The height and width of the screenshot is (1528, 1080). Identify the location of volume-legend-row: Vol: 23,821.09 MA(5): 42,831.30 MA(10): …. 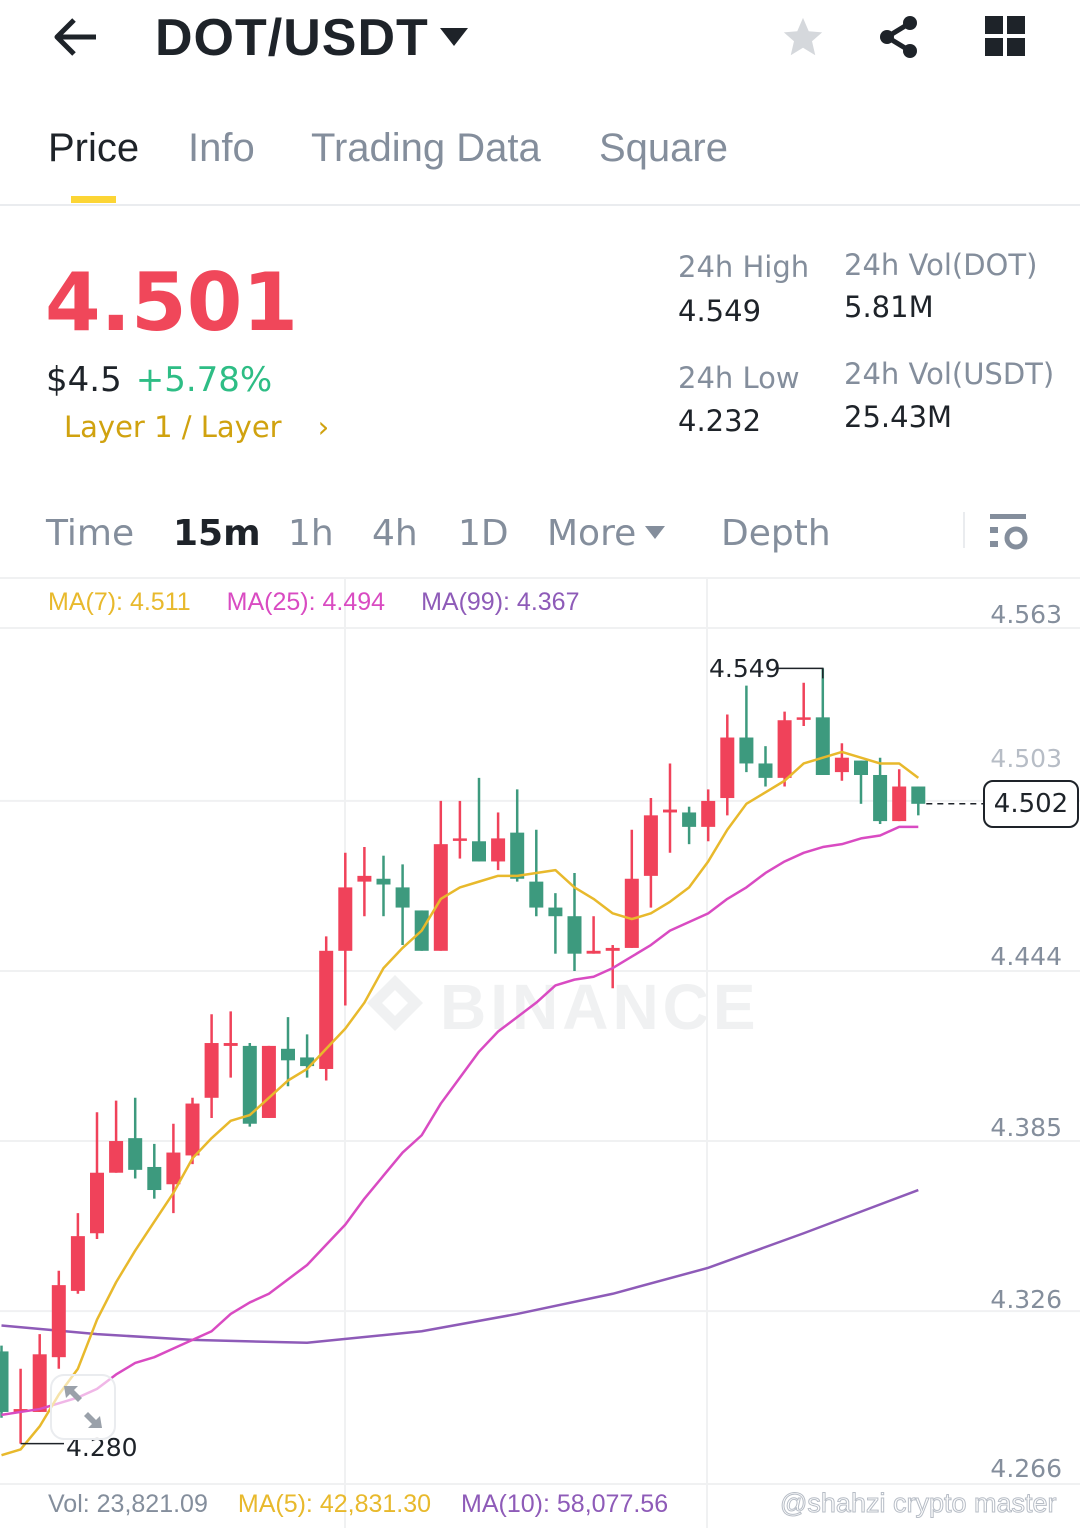
(358, 1504).